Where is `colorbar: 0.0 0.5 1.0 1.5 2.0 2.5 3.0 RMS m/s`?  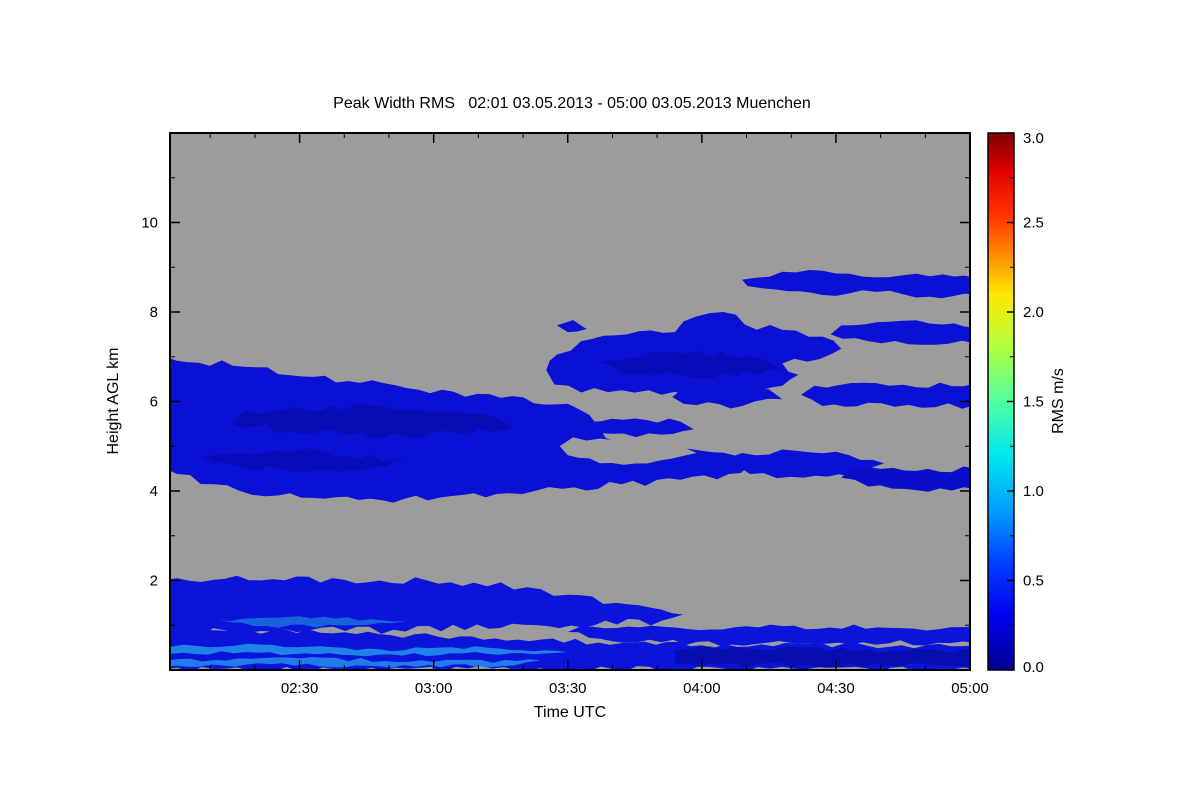
colorbar: 0.0 0.5 1.0 1.5 2.0 2.5 3.0 RMS m/s is located at coordinates (1027, 403).